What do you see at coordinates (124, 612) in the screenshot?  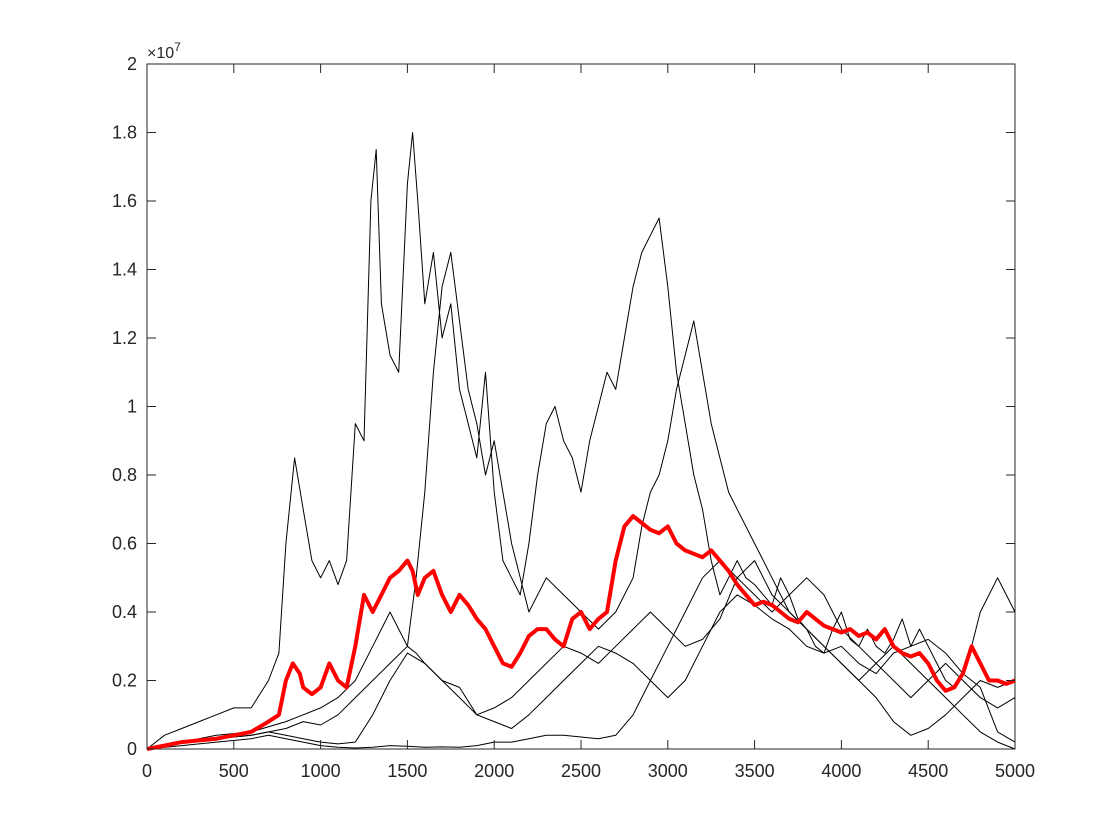 I see `y-tick-label: 0.4` at bounding box center [124, 612].